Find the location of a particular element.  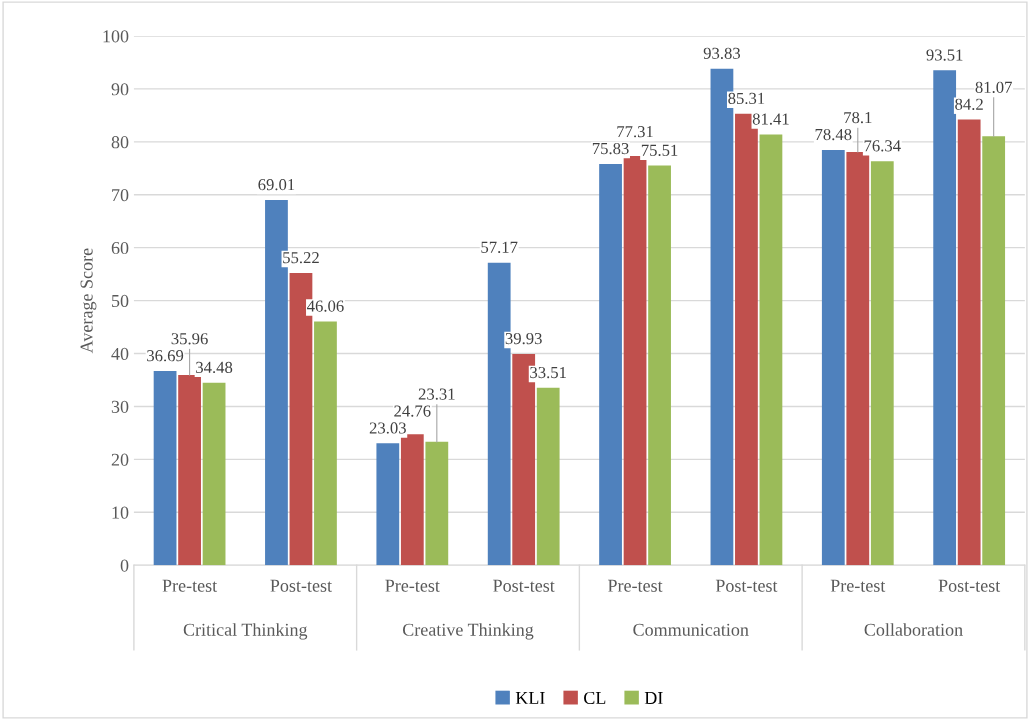

y-tick-label: 10 is located at coordinates (120, 512).